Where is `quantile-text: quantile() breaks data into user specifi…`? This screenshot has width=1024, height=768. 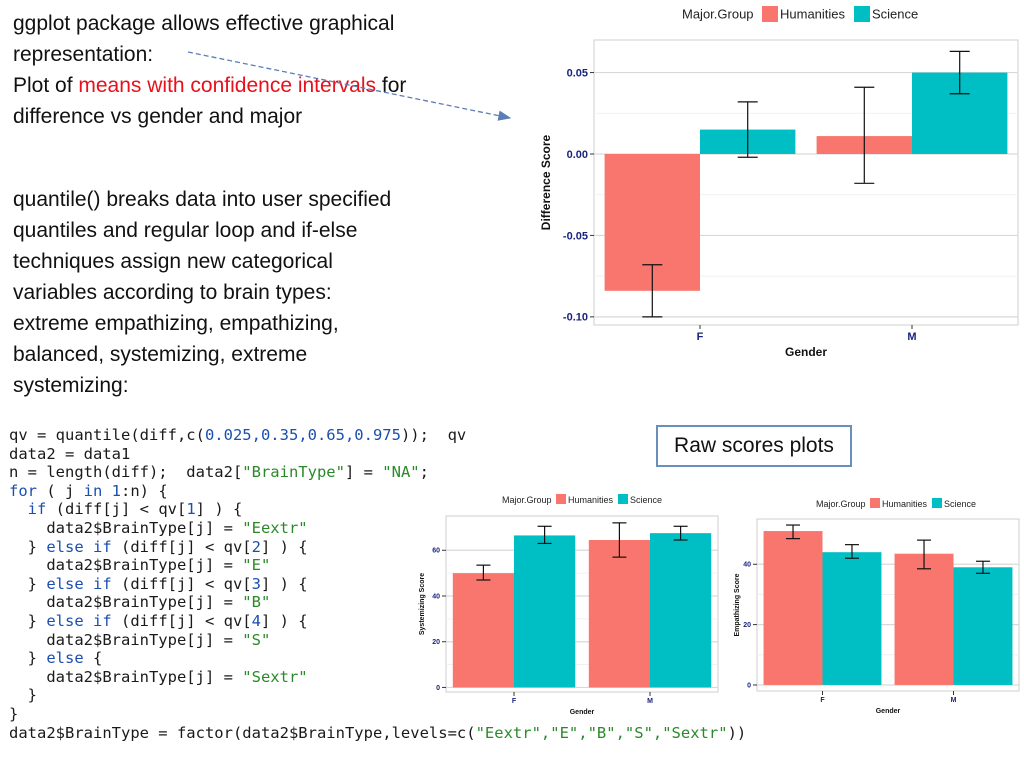 quantile-text: quantile() breaks data into user specifi… is located at coordinates (202, 292).